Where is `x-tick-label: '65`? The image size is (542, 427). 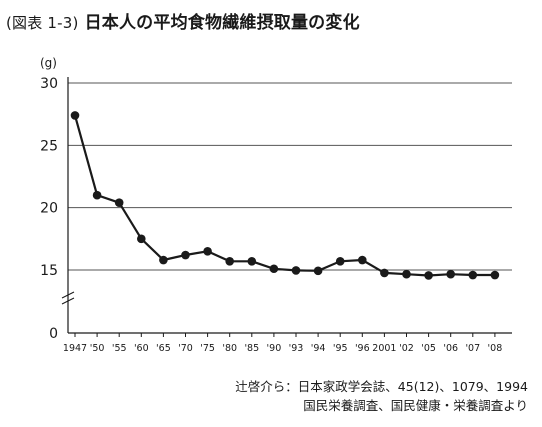 x-tick-label: '65 is located at coordinates (163, 348).